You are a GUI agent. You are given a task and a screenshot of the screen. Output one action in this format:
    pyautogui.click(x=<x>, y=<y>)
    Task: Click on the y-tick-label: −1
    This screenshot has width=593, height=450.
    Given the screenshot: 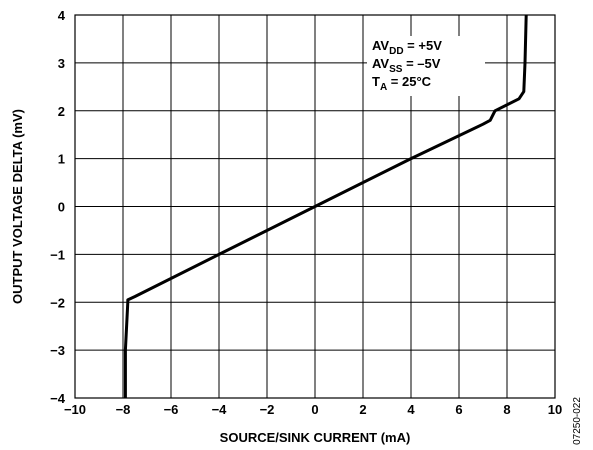 What is the action you would take?
    pyautogui.click(x=57, y=254)
    